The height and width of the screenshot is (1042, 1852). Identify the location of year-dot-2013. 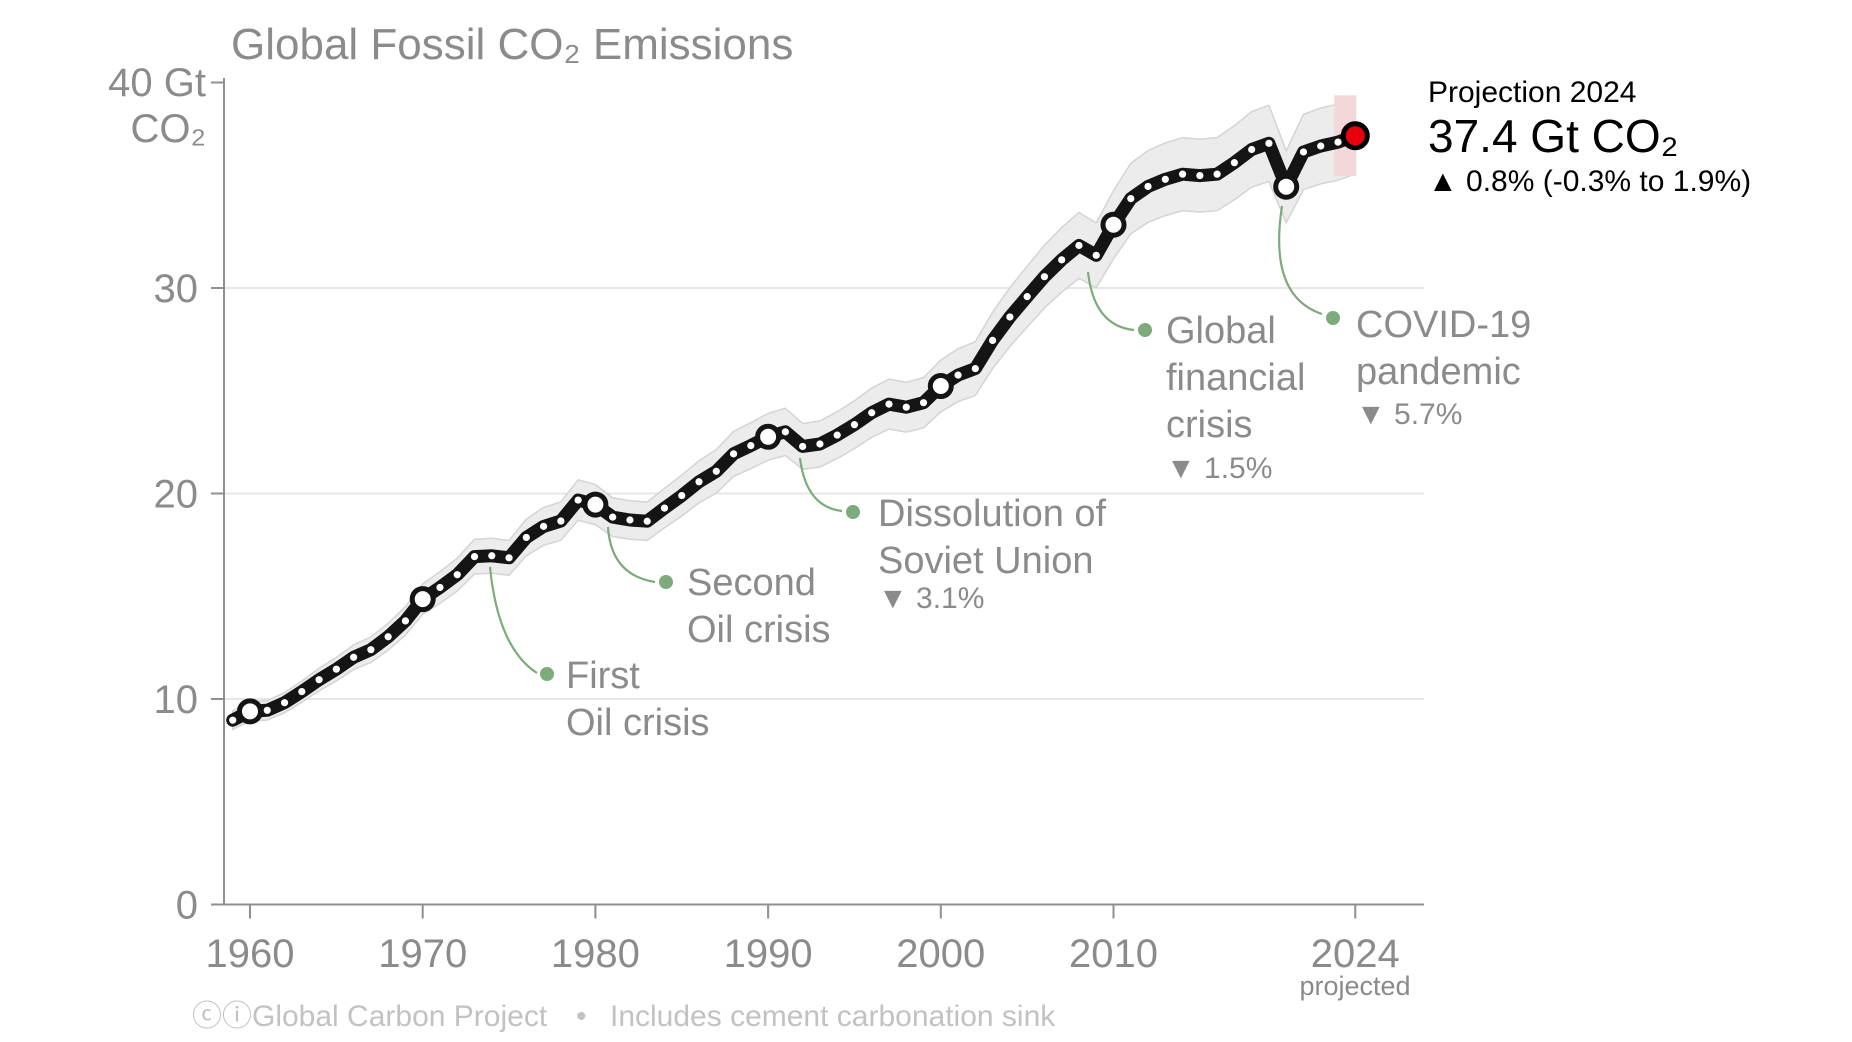
(1165, 179).